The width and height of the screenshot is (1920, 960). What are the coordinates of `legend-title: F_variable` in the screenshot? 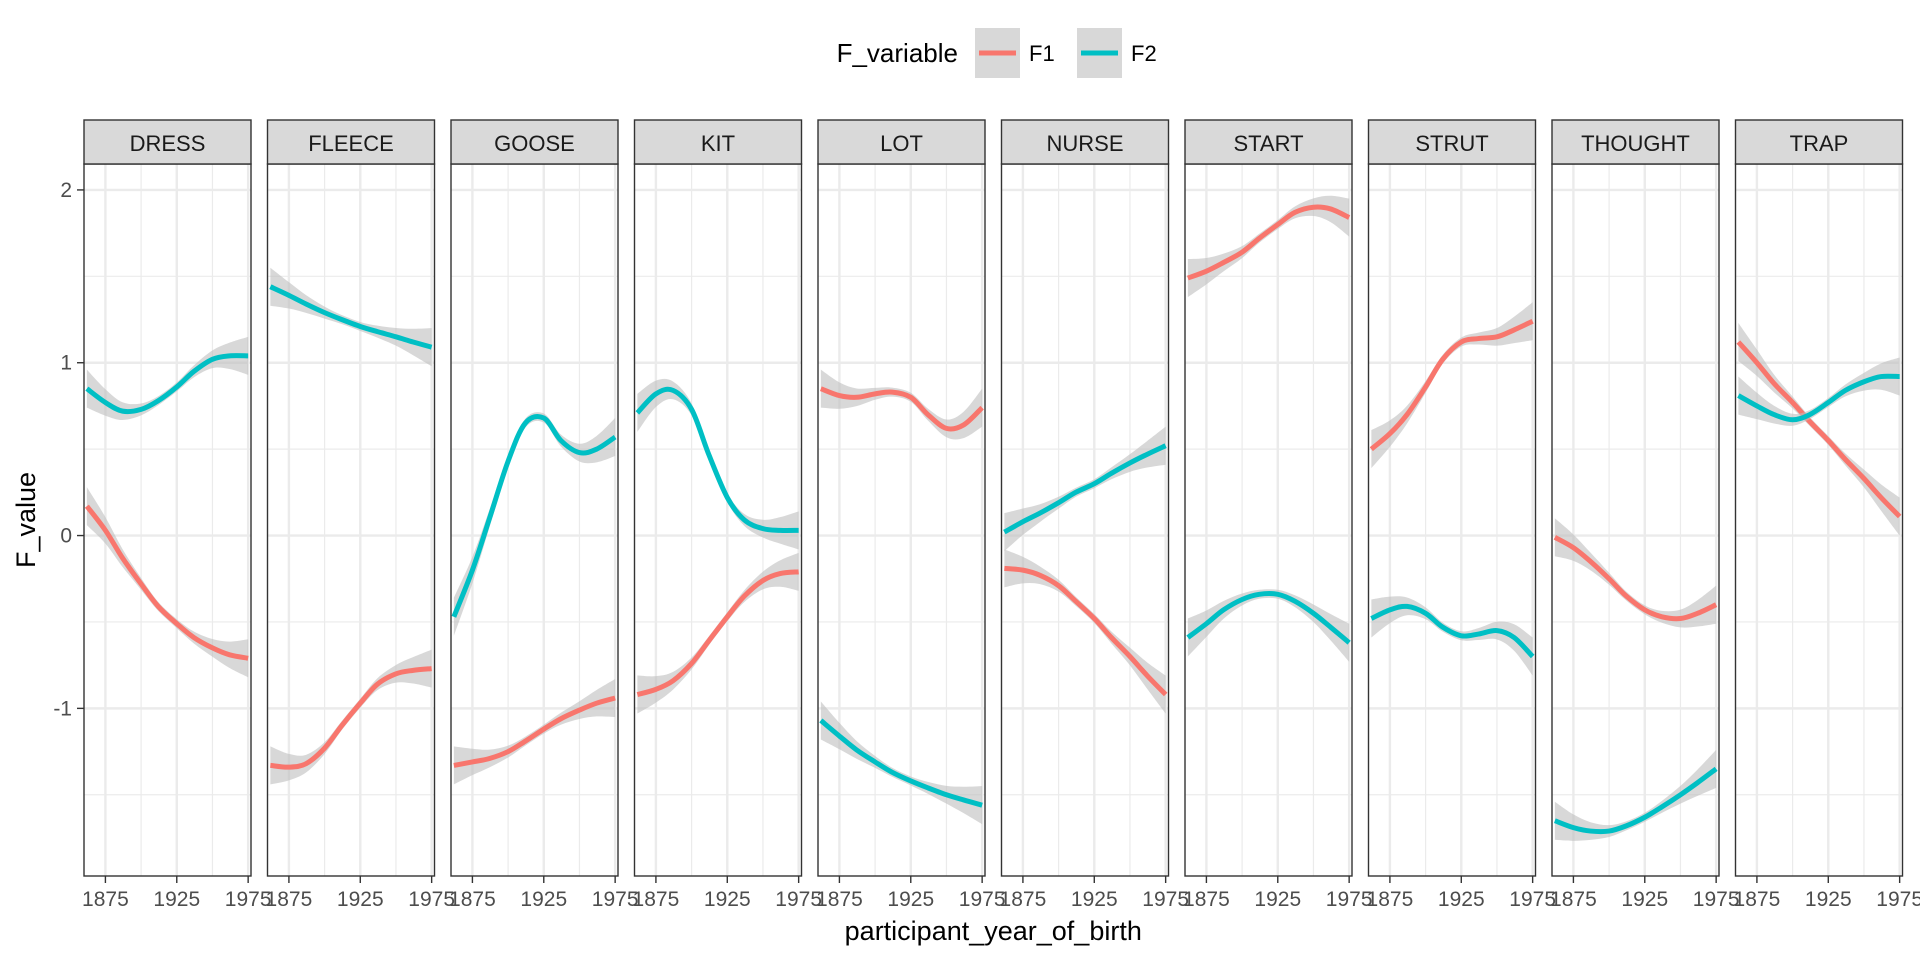 It's located at (897, 53).